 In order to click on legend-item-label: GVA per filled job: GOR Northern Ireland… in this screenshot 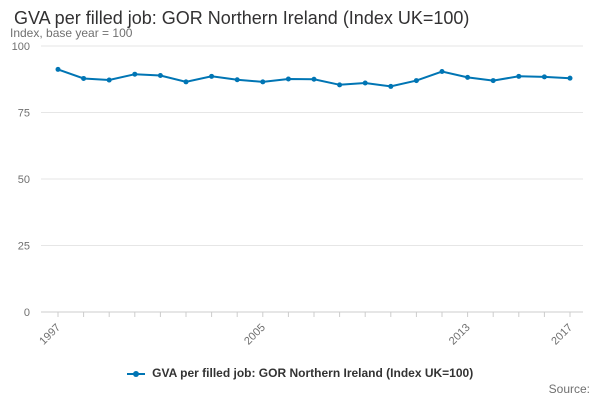, I will do `click(313, 373)`.